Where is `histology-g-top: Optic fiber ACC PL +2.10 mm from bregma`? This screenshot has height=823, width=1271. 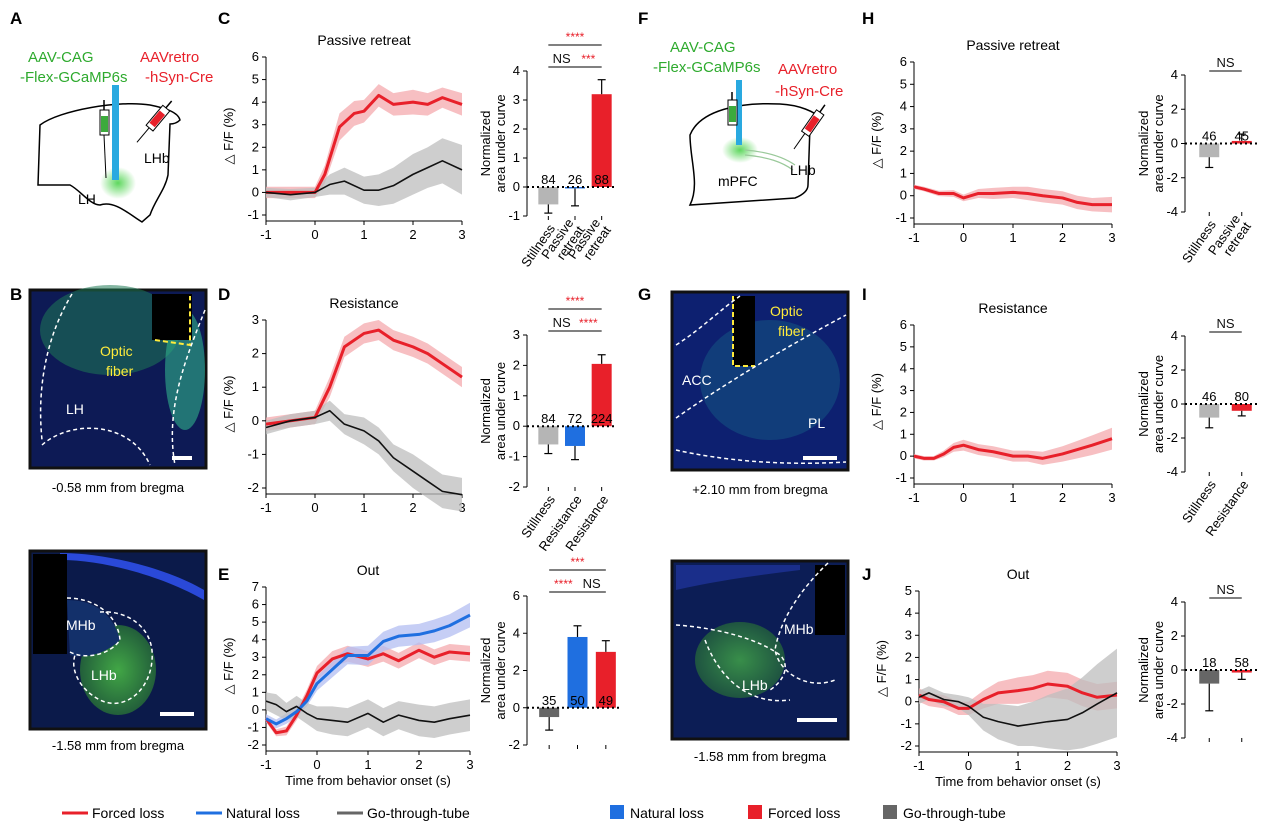
histology-g-top: Optic fiber ACC PL +2.10 mm from bregma is located at coordinates (760, 393).